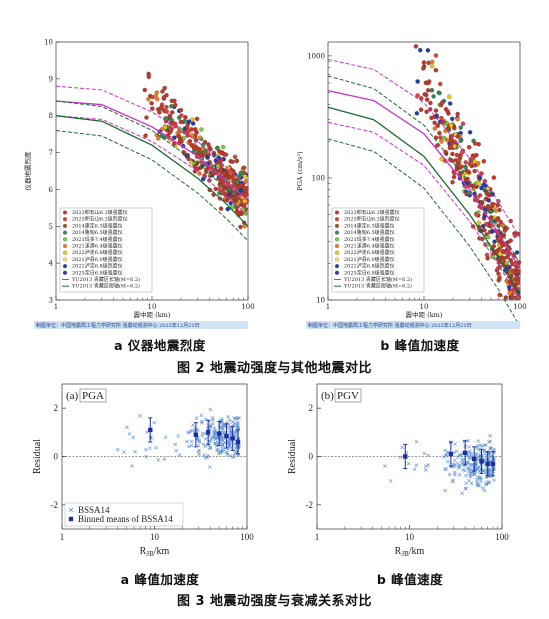  I want to click on legend-label: 2025定日6.8级强震仪, so click(97, 272).